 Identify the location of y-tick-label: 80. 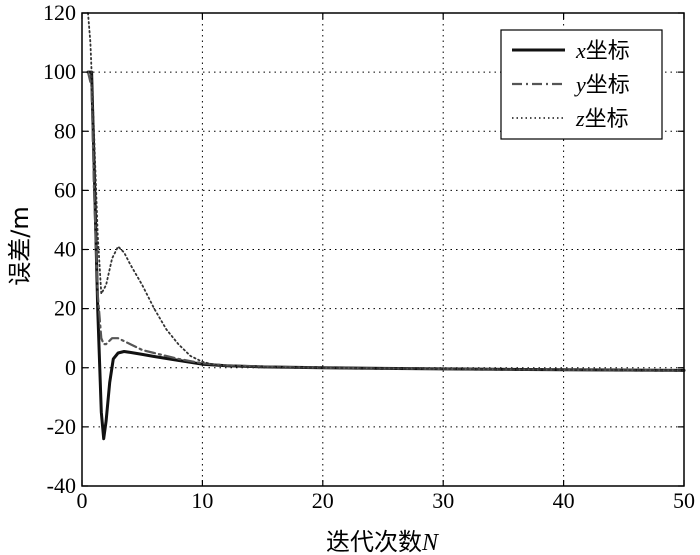
(65, 130).